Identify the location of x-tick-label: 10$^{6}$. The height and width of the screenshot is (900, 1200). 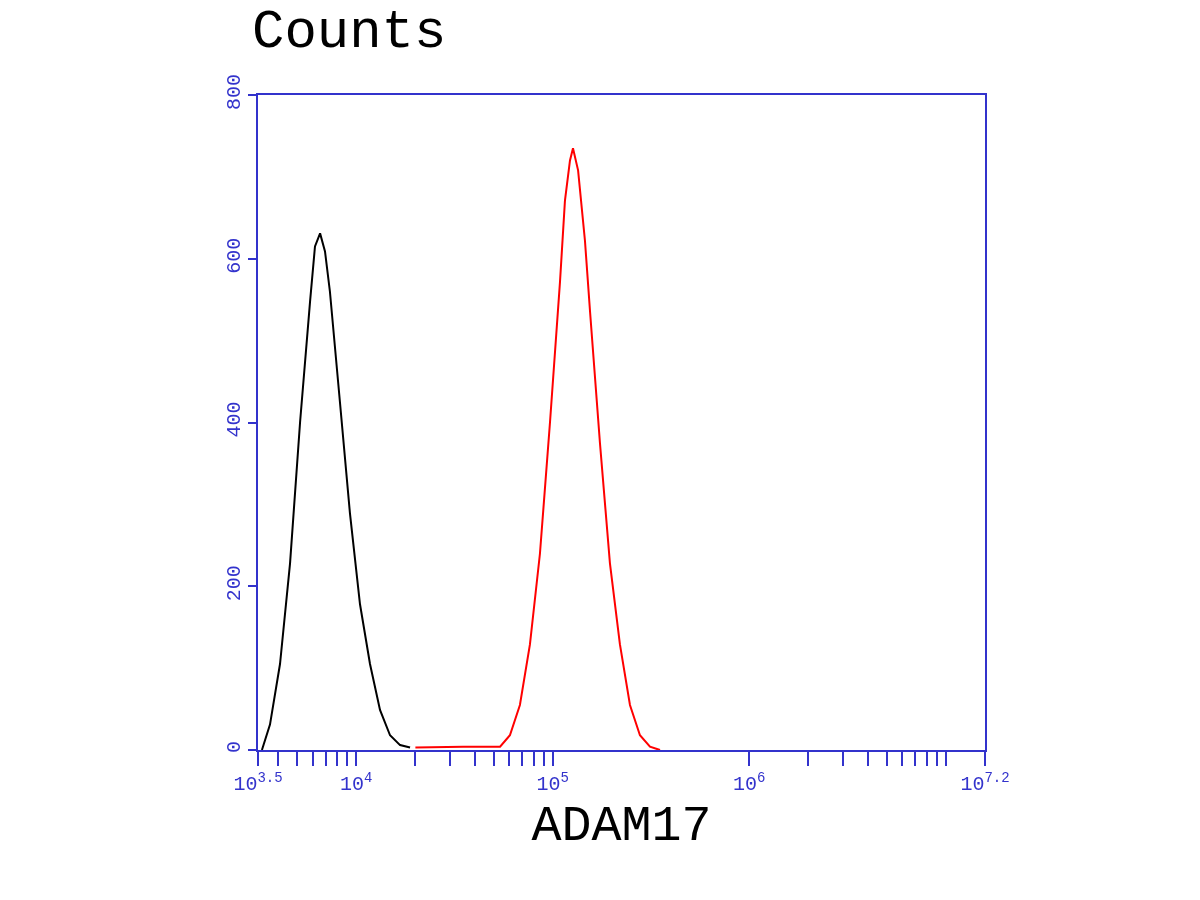
(749, 782).